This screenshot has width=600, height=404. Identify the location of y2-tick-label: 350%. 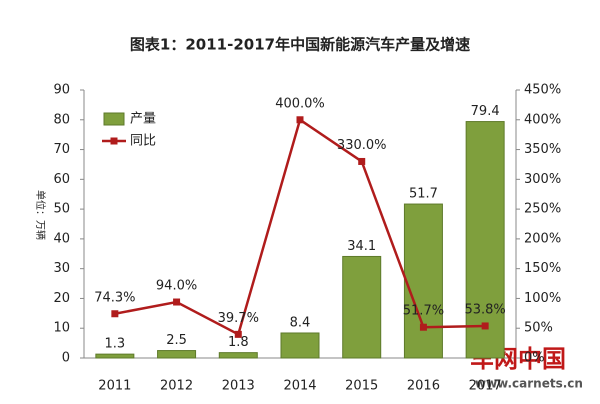
(542, 149).